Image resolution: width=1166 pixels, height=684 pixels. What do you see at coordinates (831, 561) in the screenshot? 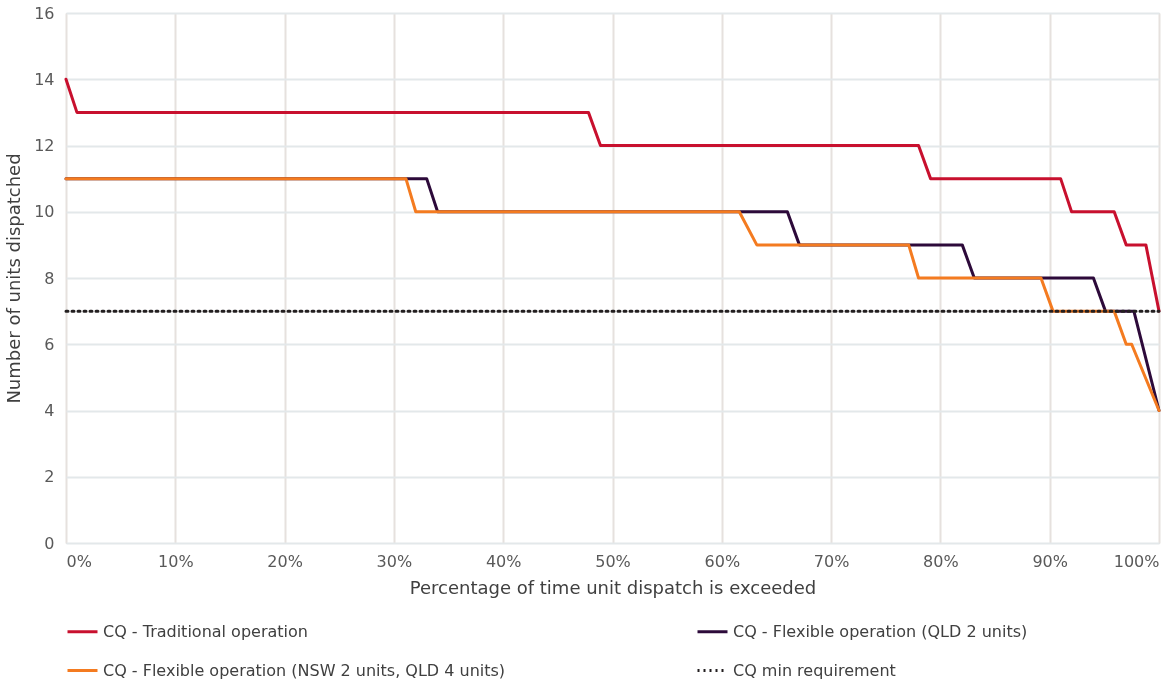
I see `x-tick-label: 70%` at bounding box center [831, 561].